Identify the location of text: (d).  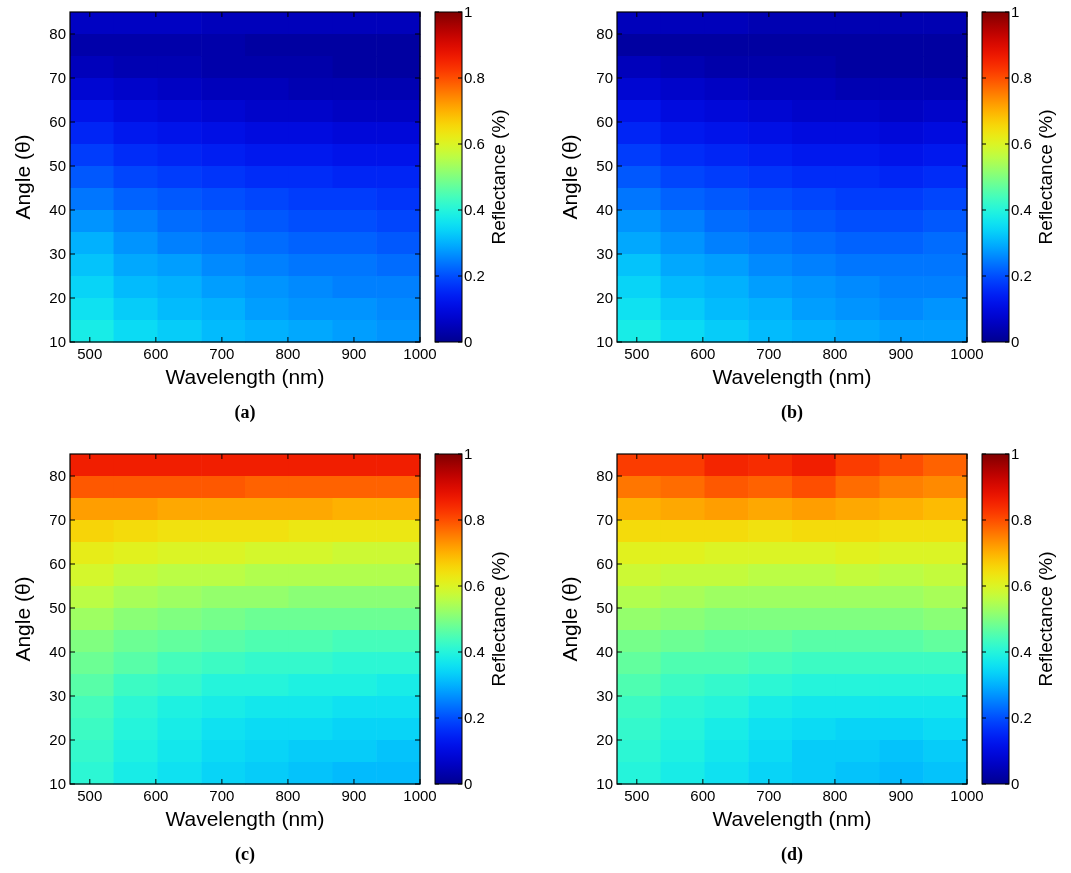
(792, 854).